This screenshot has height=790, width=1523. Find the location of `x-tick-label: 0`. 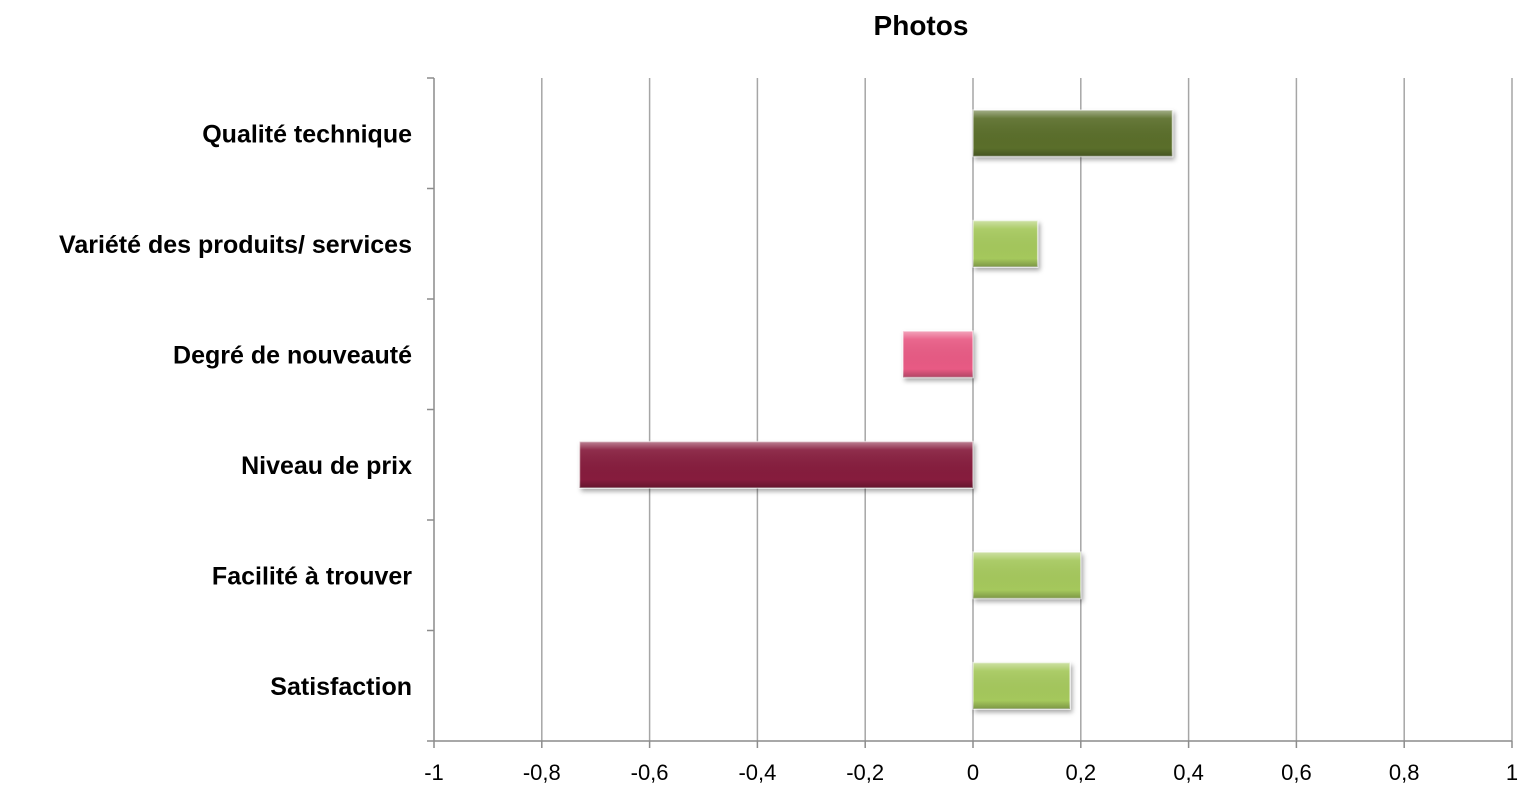

x-tick-label: 0 is located at coordinates (973, 772).